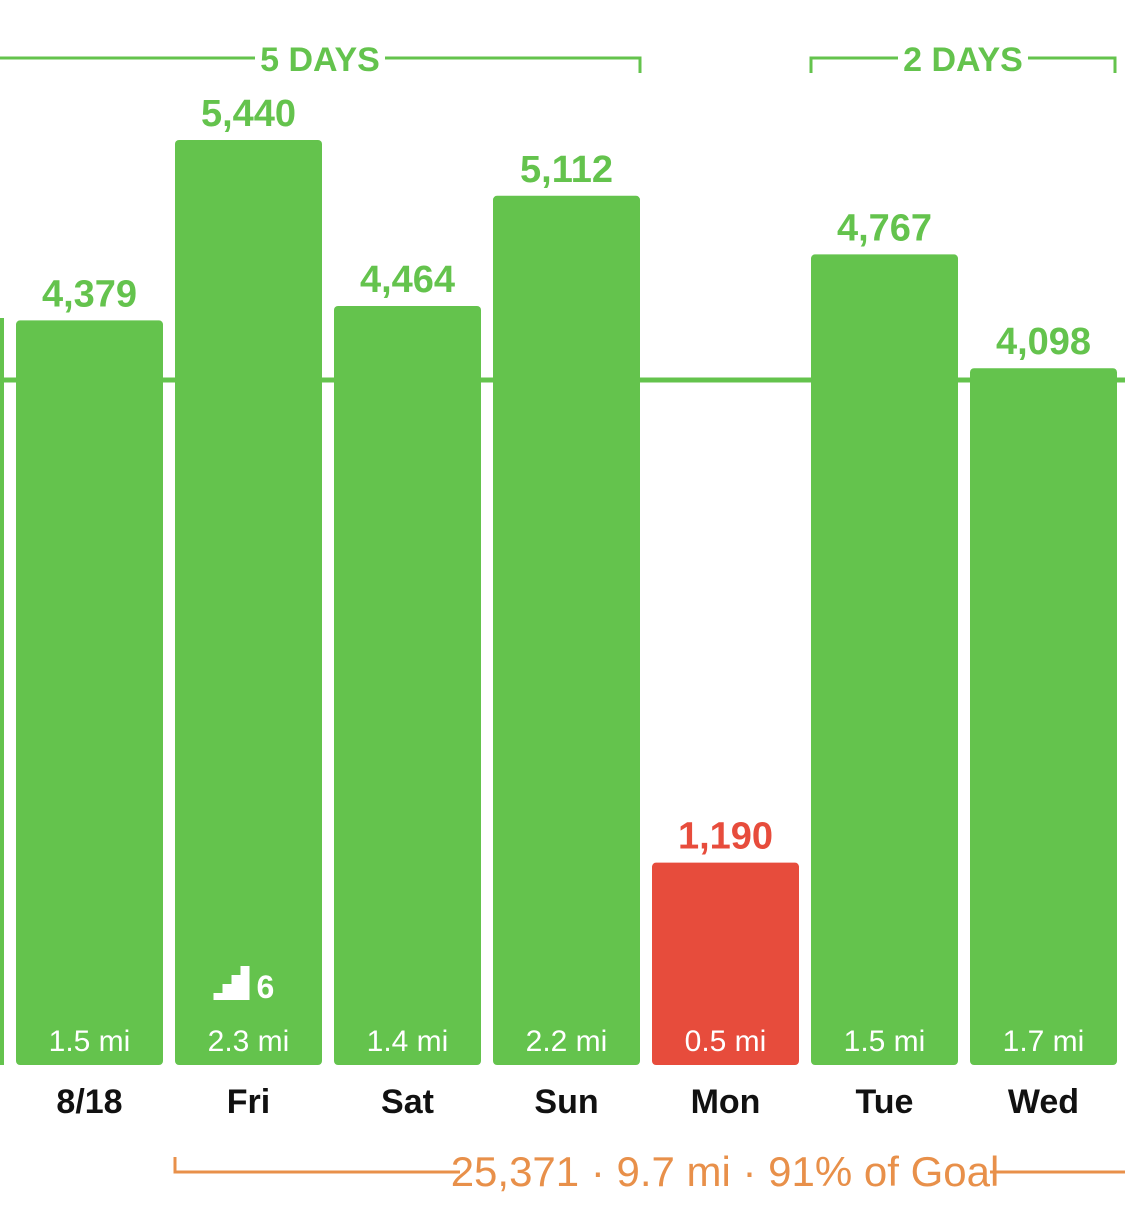 The width and height of the screenshot is (1125, 1225). I want to click on day-label: Mon, so click(726, 1102).